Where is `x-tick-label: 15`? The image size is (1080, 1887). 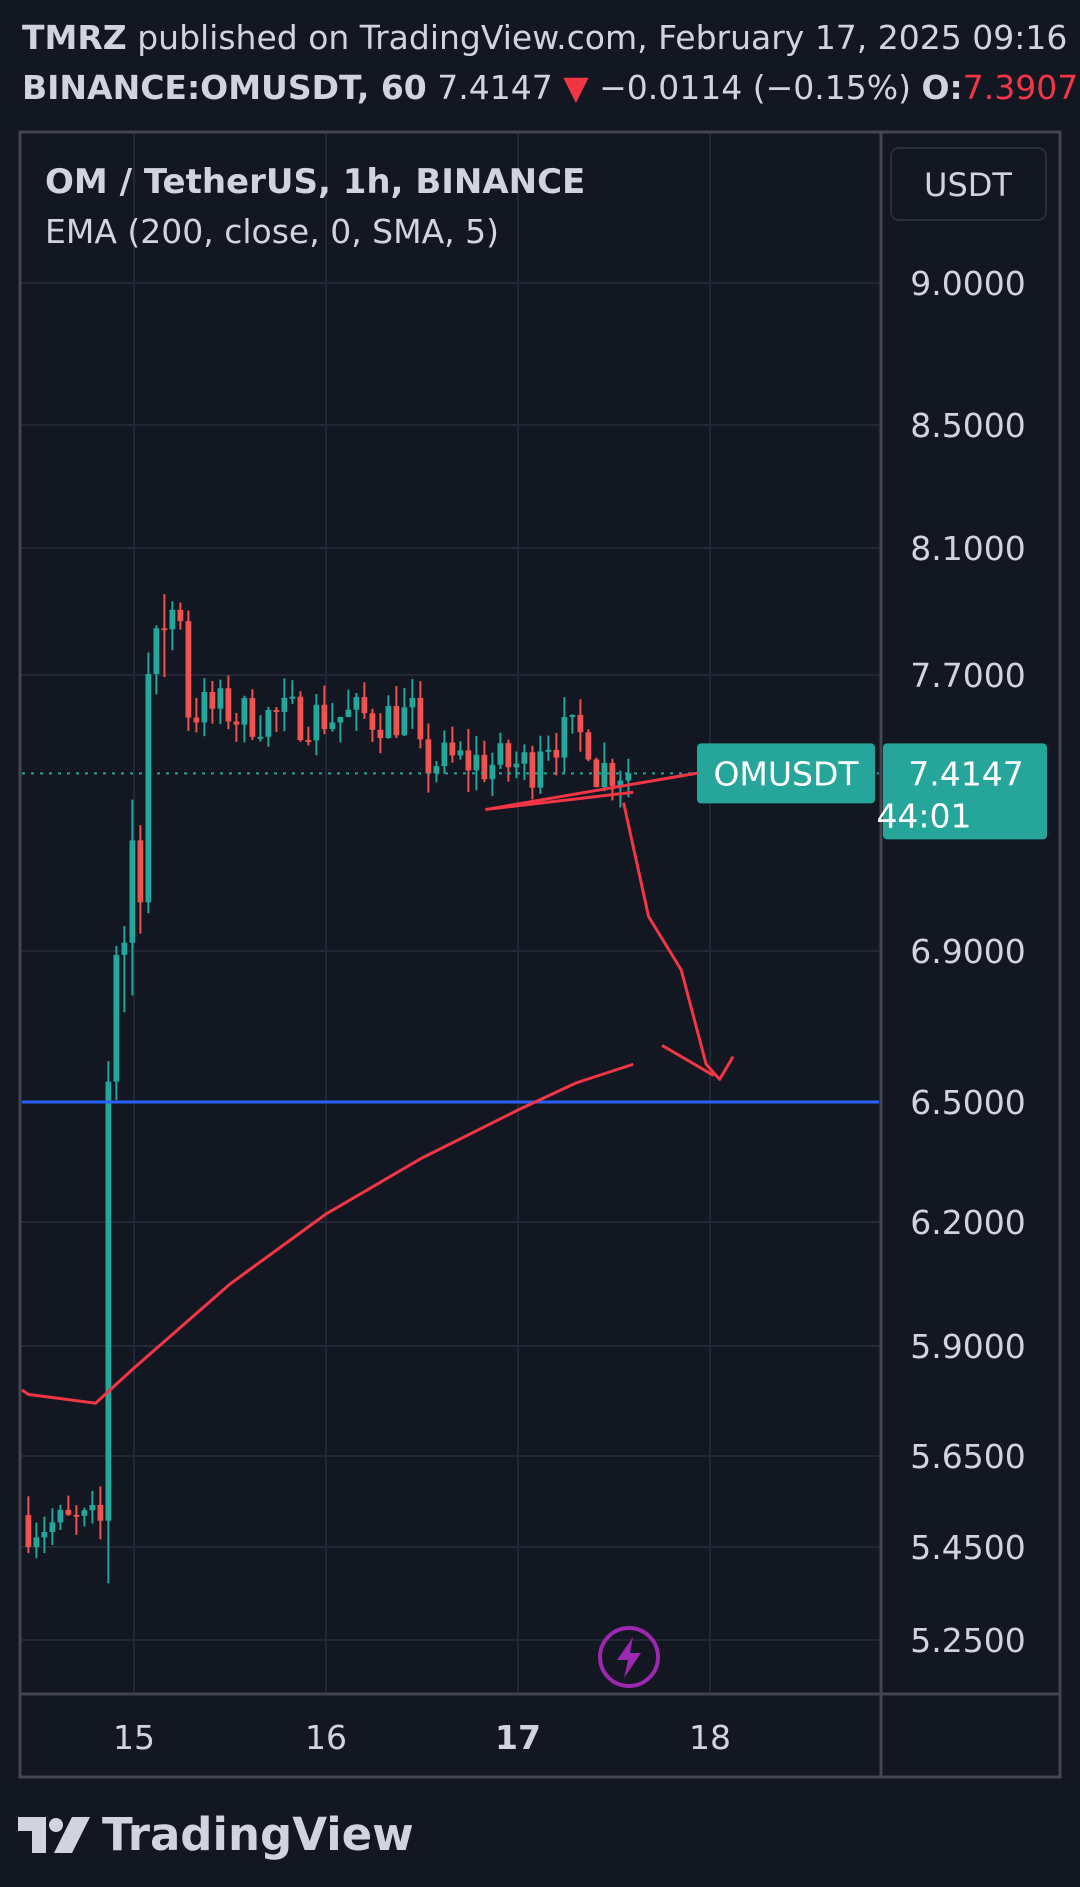 x-tick-label: 15 is located at coordinates (134, 1737).